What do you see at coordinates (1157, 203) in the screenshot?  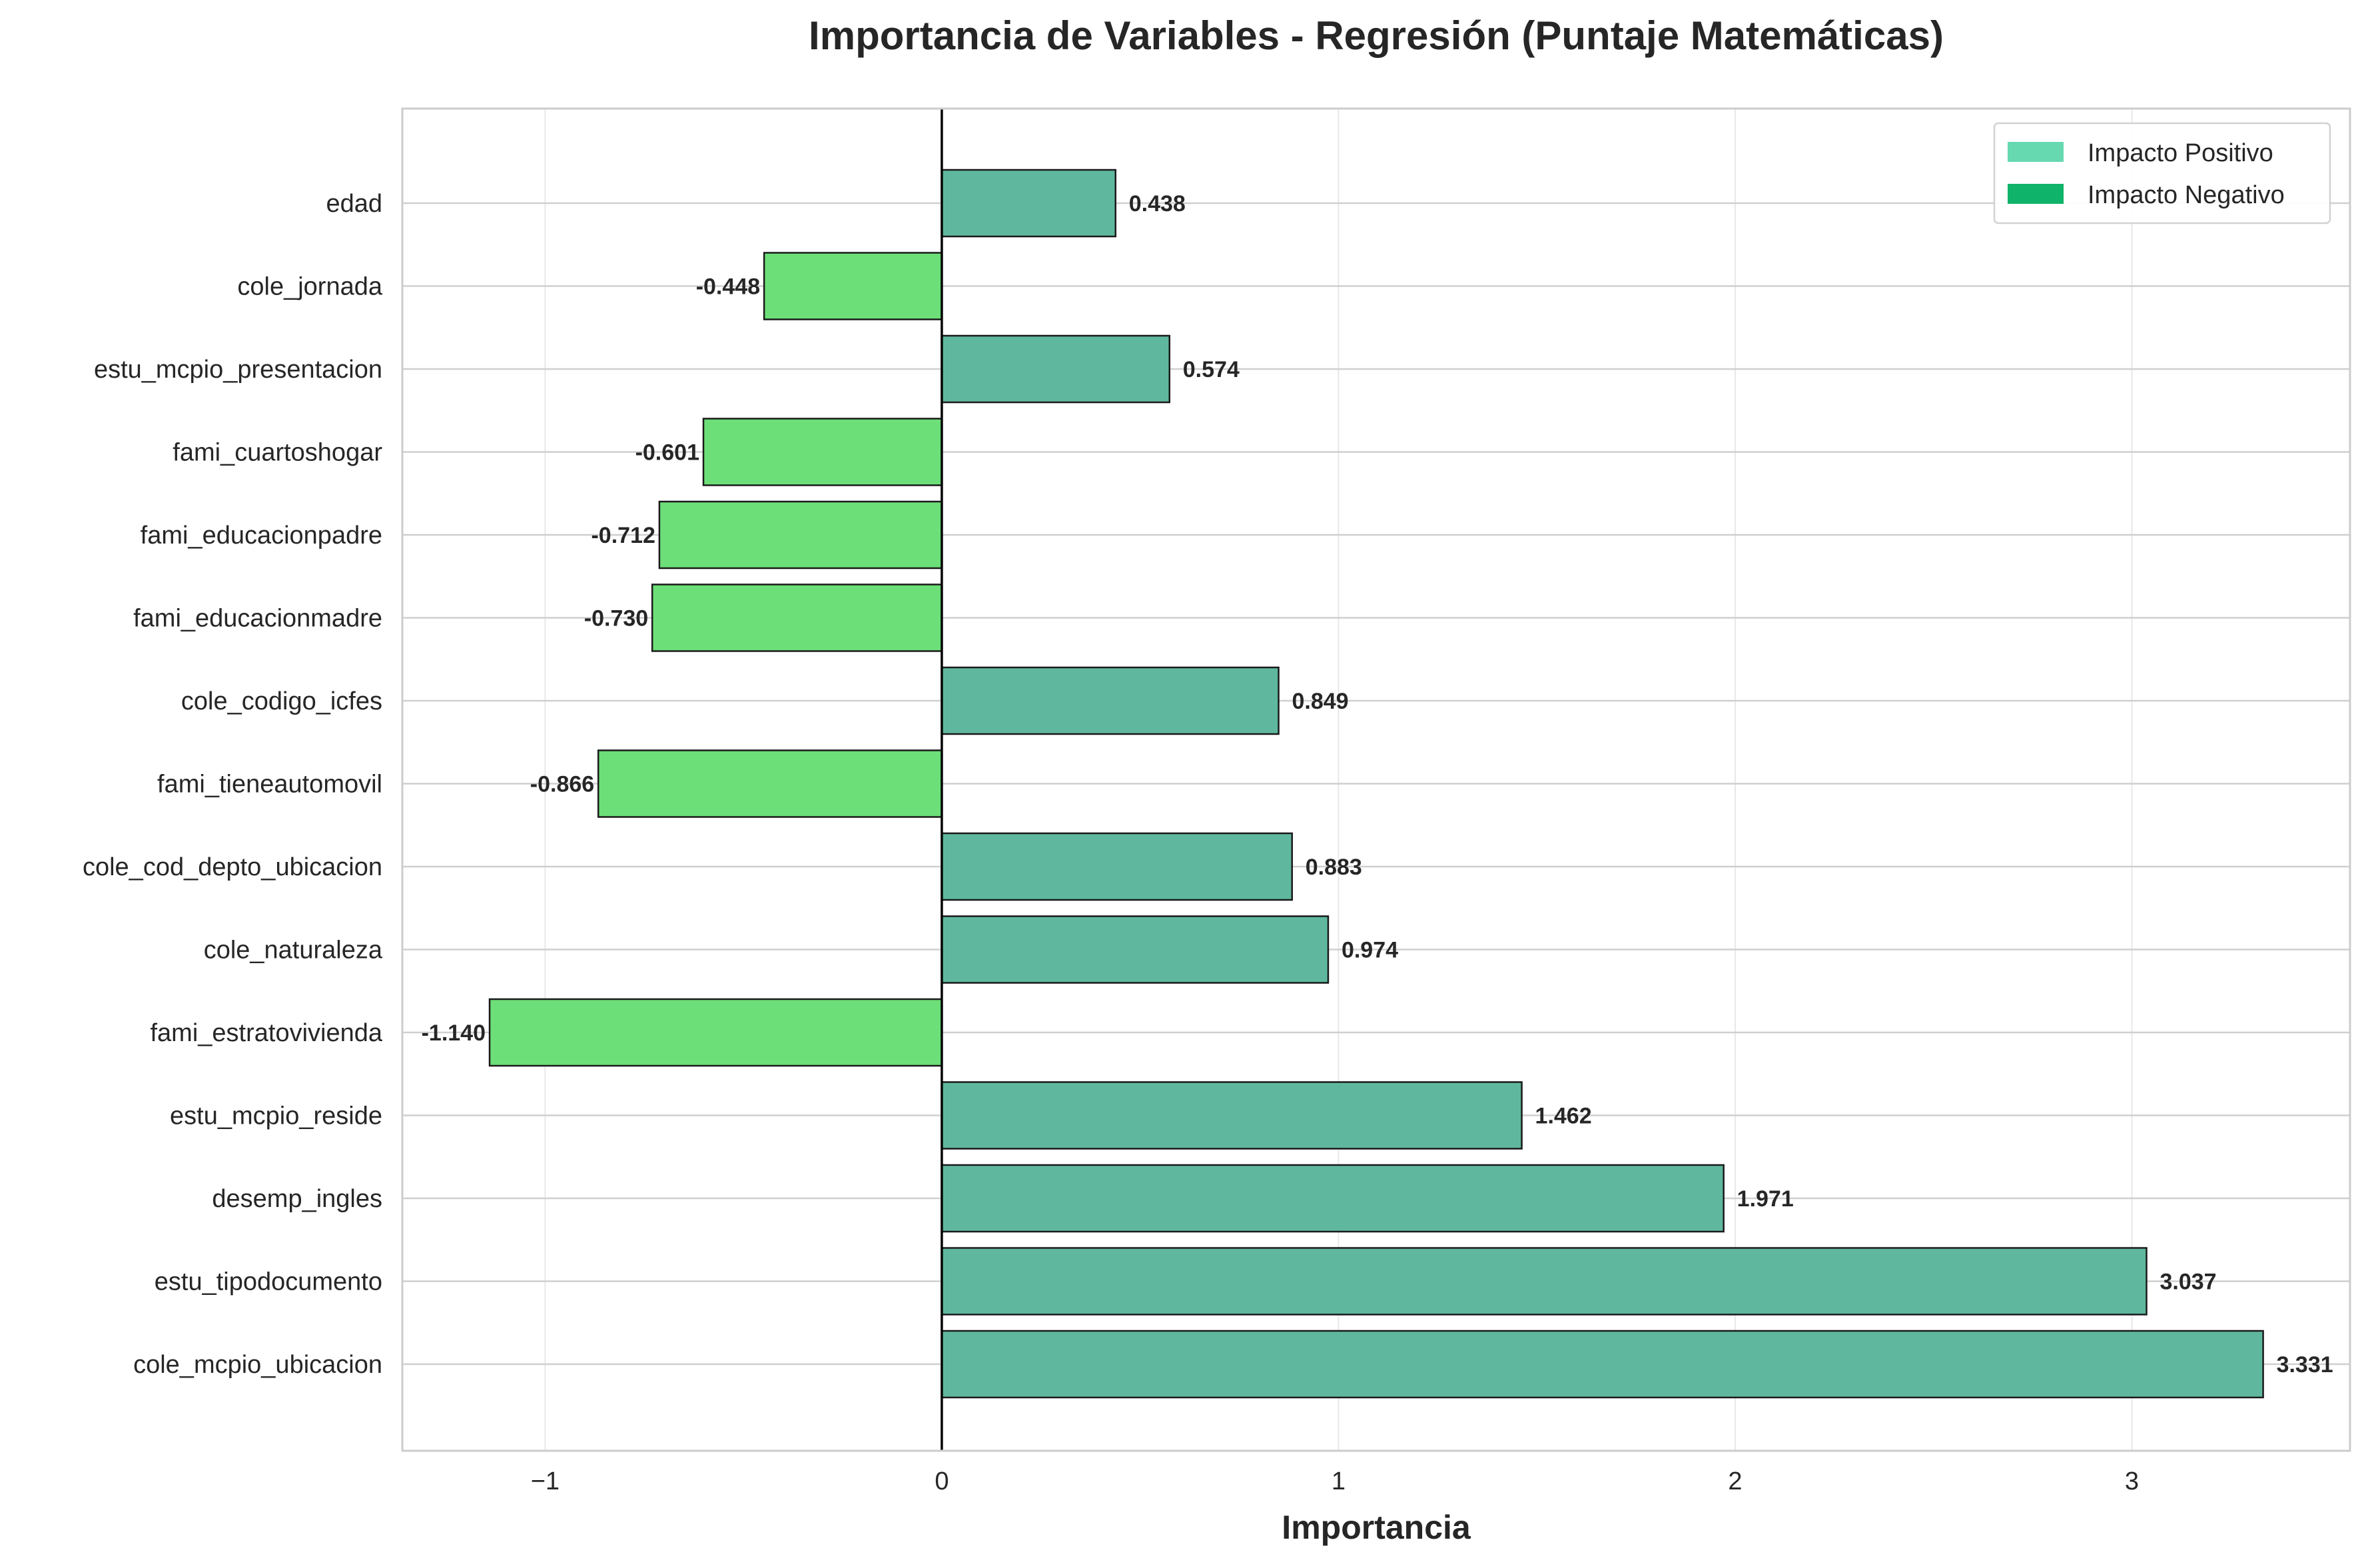 I see `value-label: 0.438` at bounding box center [1157, 203].